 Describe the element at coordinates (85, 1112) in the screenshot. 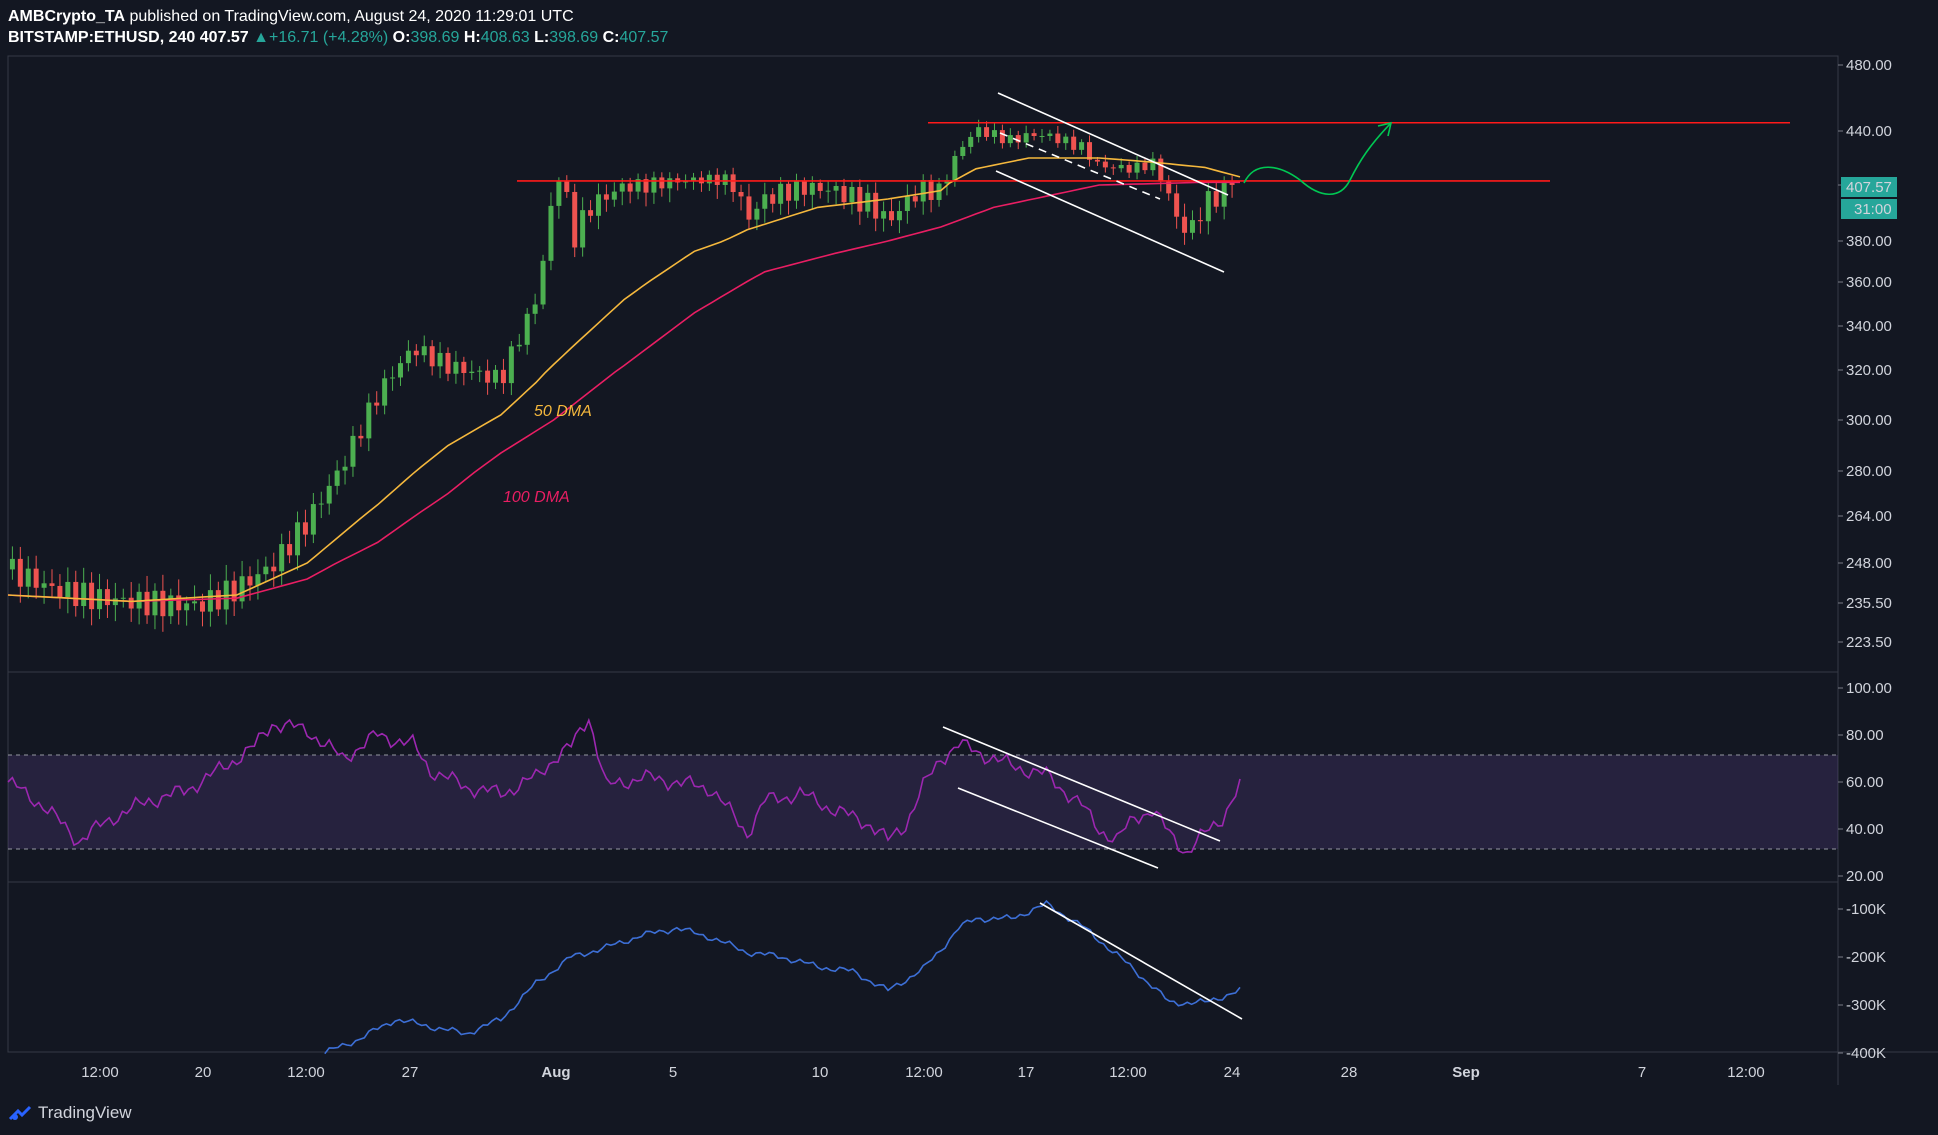

I see `brand-name: TradingView` at that location.